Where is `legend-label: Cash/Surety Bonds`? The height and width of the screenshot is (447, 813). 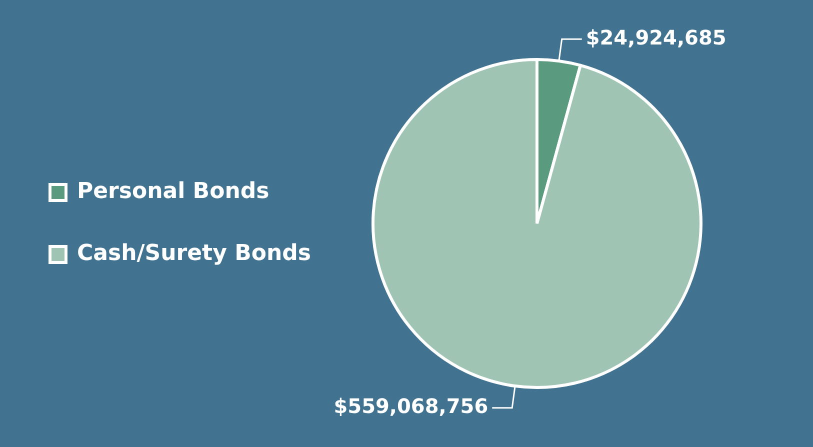
legend-label: Cash/Surety Bonds is located at coordinates (194, 253).